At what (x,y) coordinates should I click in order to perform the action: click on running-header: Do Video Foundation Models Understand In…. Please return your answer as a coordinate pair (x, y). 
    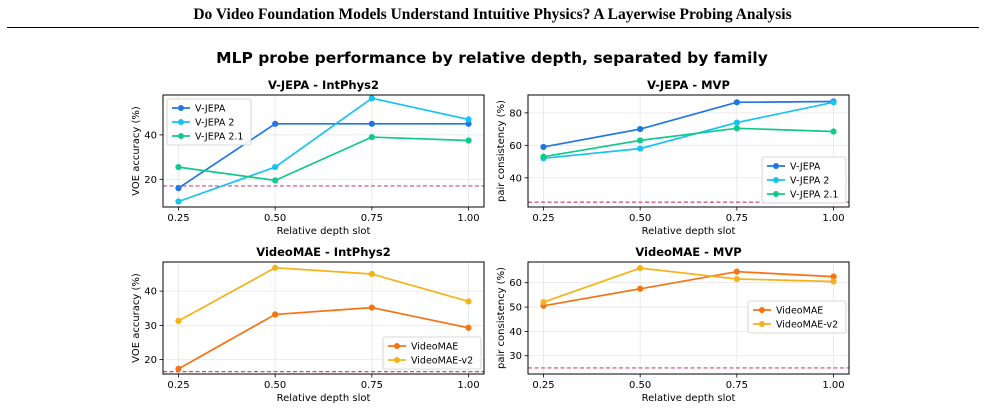
    Looking at the image, I should click on (492, 14).